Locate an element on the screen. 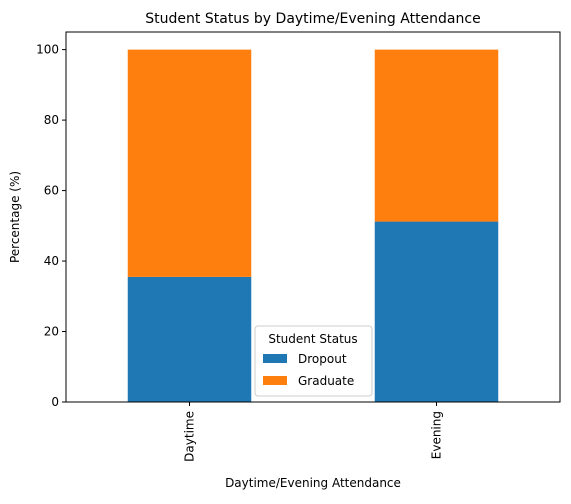 This screenshot has height=504, width=571. bar-graduate-daytime is located at coordinates (189, 163).